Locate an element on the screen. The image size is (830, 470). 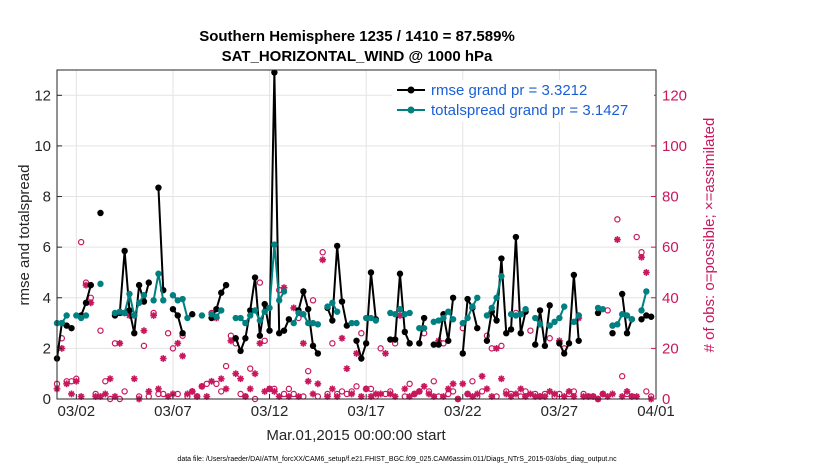
y-right-tick-label: 80 is located at coordinates (670, 197).